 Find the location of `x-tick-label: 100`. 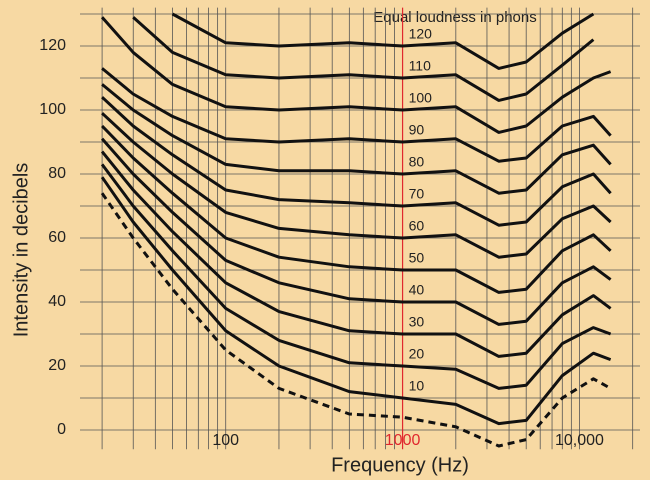

x-tick-label: 100 is located at coordinates (225, 440).